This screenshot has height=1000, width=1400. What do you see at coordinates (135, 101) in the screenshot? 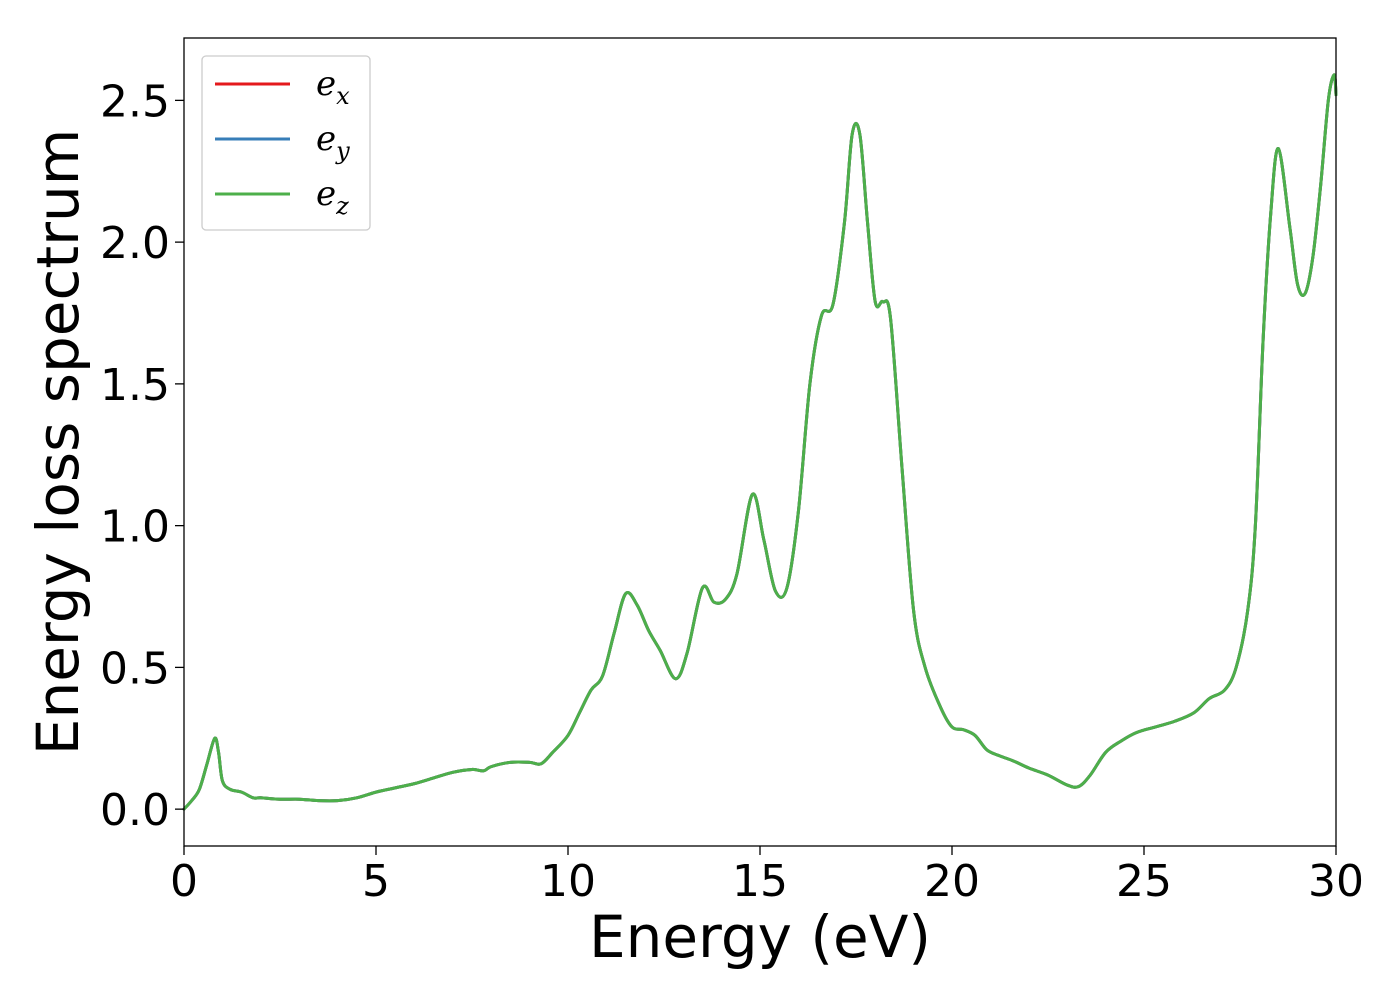
I see `y-tick-label: 2.5` at bounding box center [135, 101].